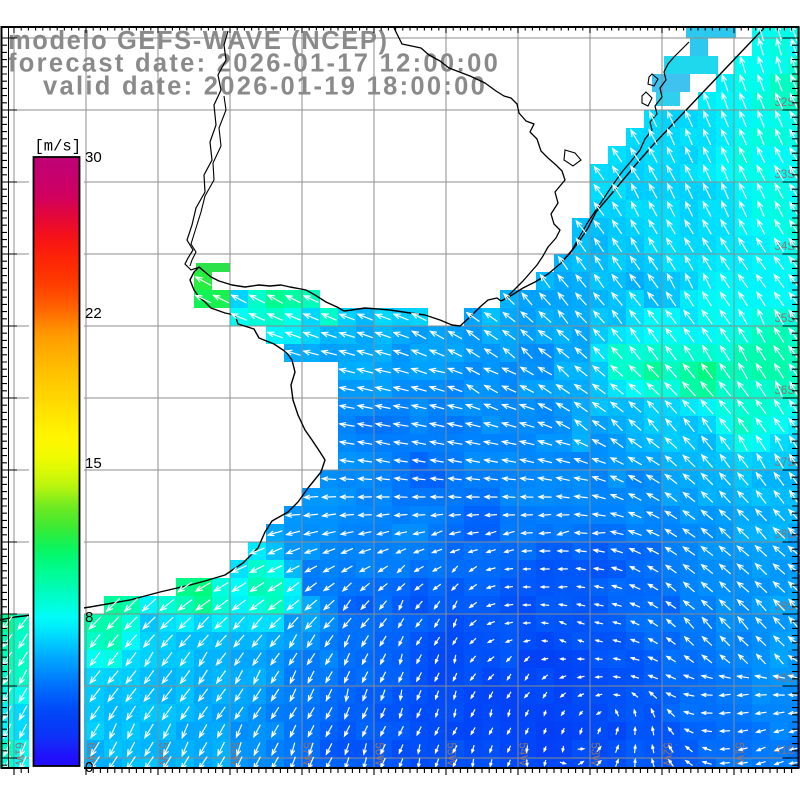 This screenshot has width=800, height=800. What do you see at coordinates (89, 767) in the screenshot?
I see `svg-text: 0` at bounding box center [89, 767].